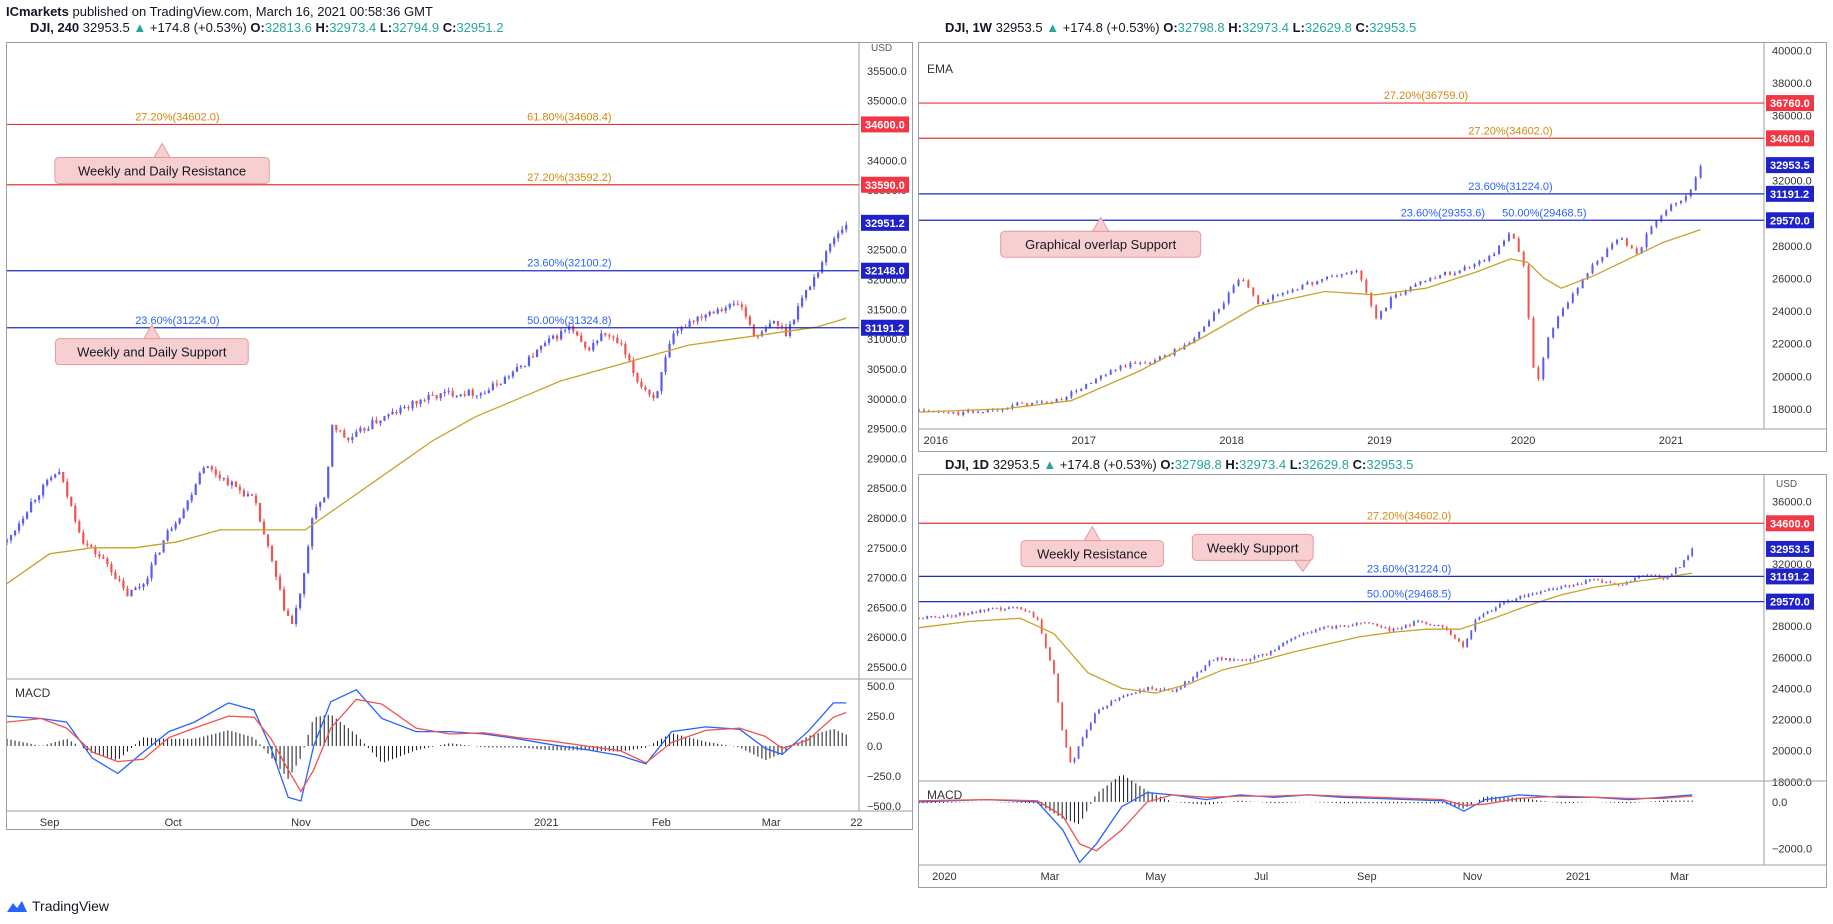  I want to click on fib-label: 23.60%(31224.0), so click(177, 321).